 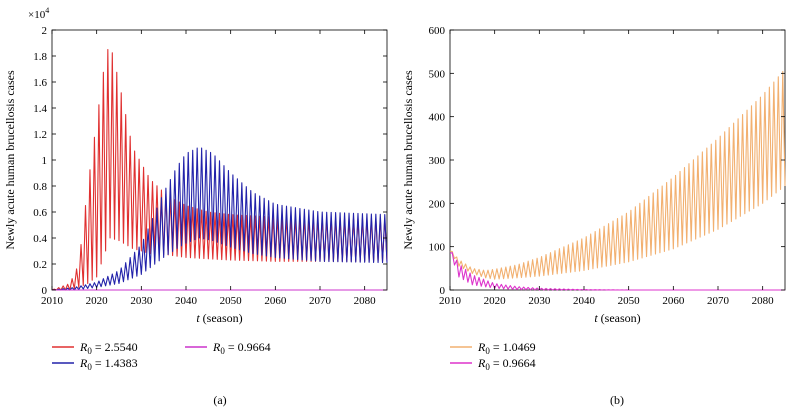 What do you see at coordinates (40, 239) in the screenshot?
I see `y-tick-label: 0.4` at bounding box center [40, 239].